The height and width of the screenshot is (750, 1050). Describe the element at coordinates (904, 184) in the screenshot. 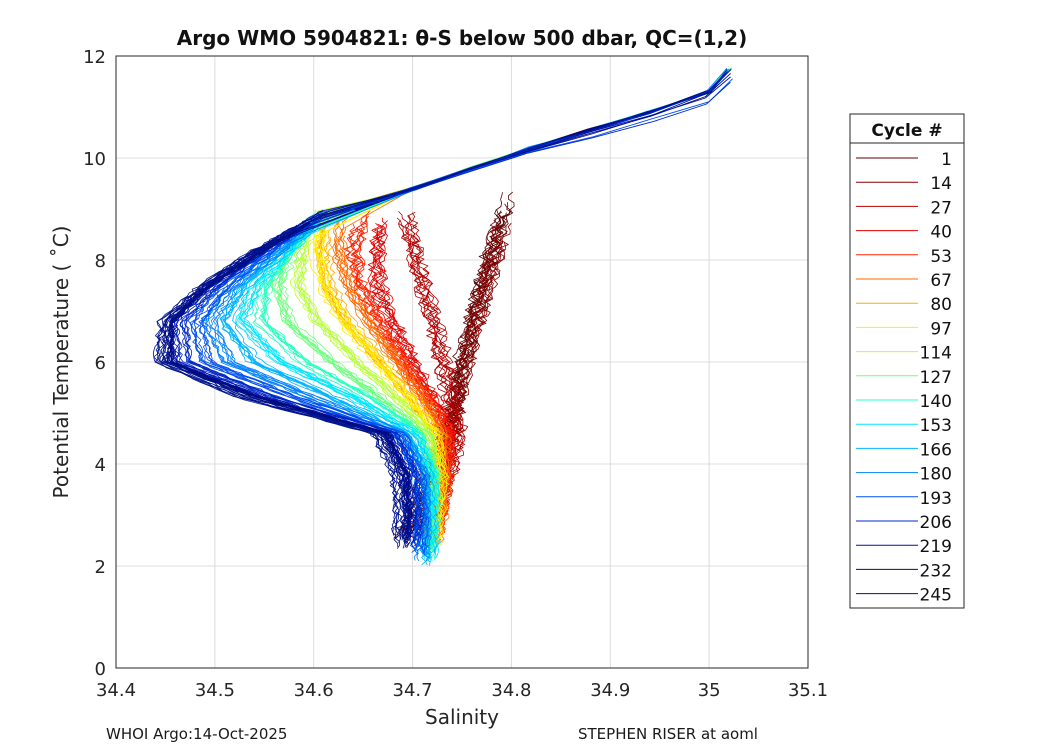

I see `legend-entry: 14` at that location.